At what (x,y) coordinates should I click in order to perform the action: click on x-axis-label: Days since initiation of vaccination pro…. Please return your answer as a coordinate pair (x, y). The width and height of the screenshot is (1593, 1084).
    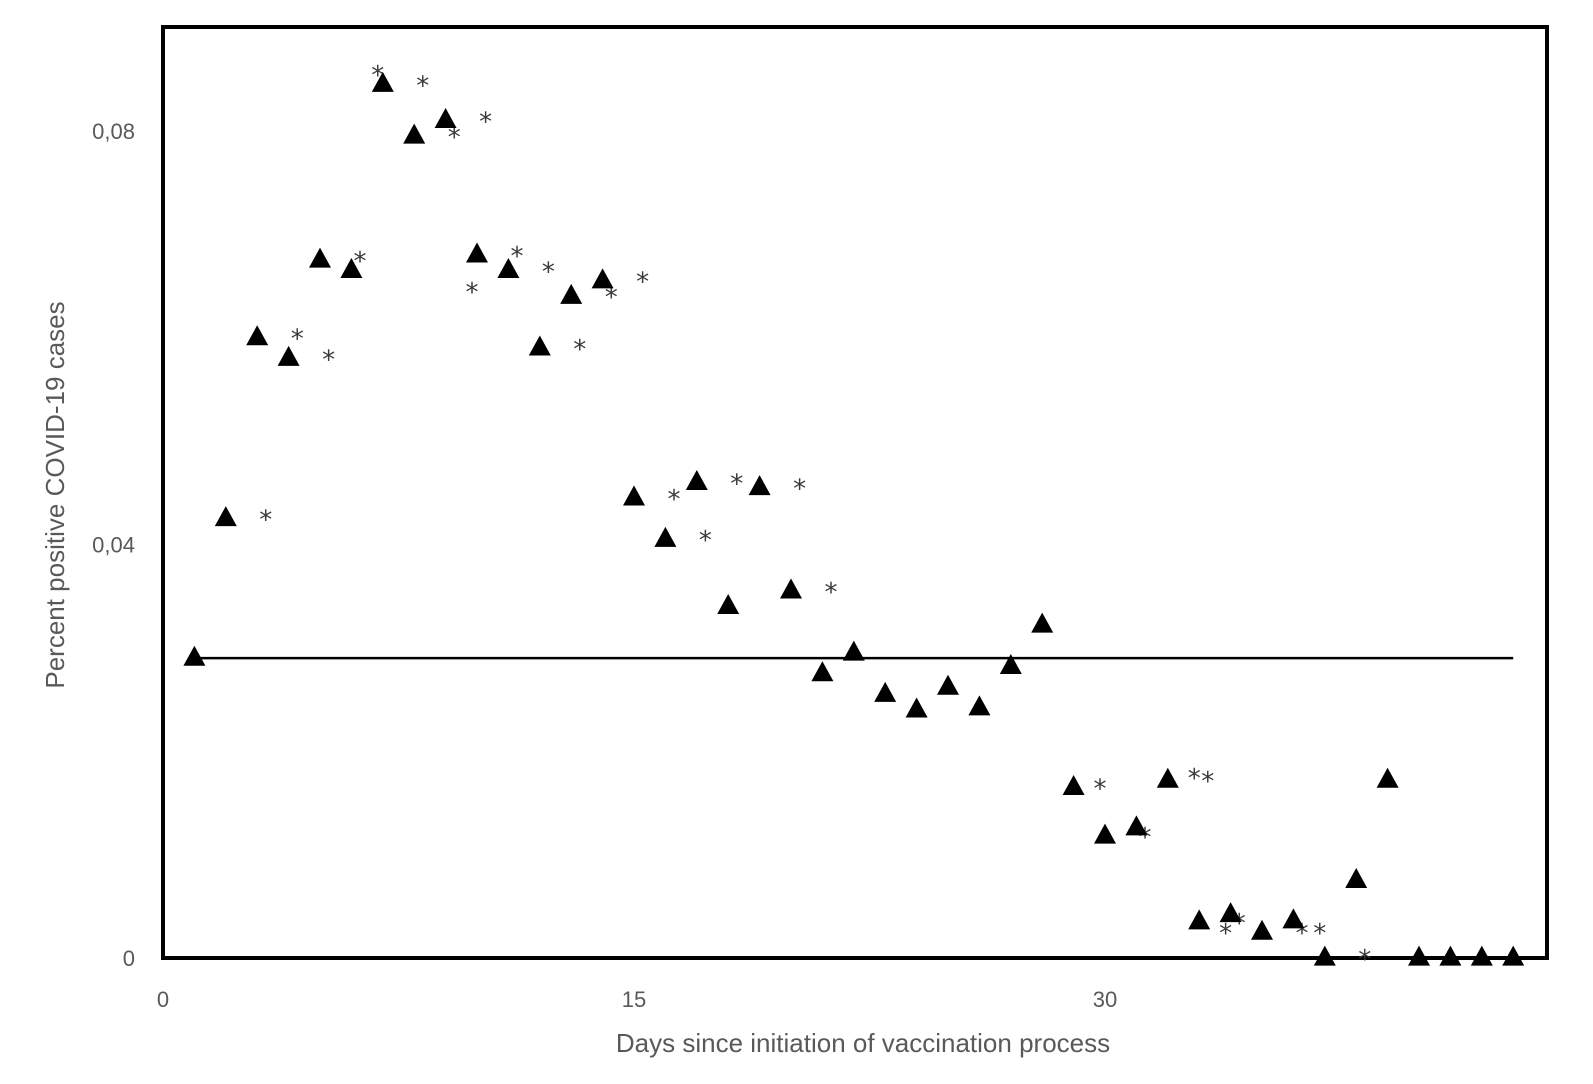
    Looking at the image, I should click on (863, 1043).